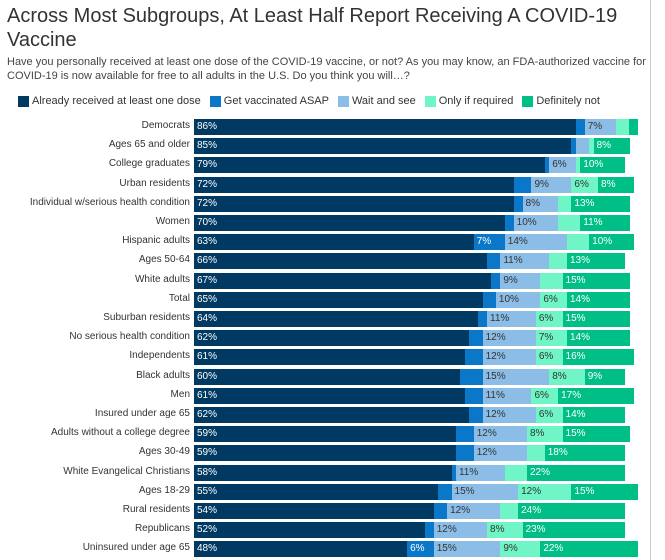 The height and width of the screenshot is (560, 665). What do you see at coordinates (172, 221) in the screenshot?
I see `category-label: Women` at bounding box center [172, 221].